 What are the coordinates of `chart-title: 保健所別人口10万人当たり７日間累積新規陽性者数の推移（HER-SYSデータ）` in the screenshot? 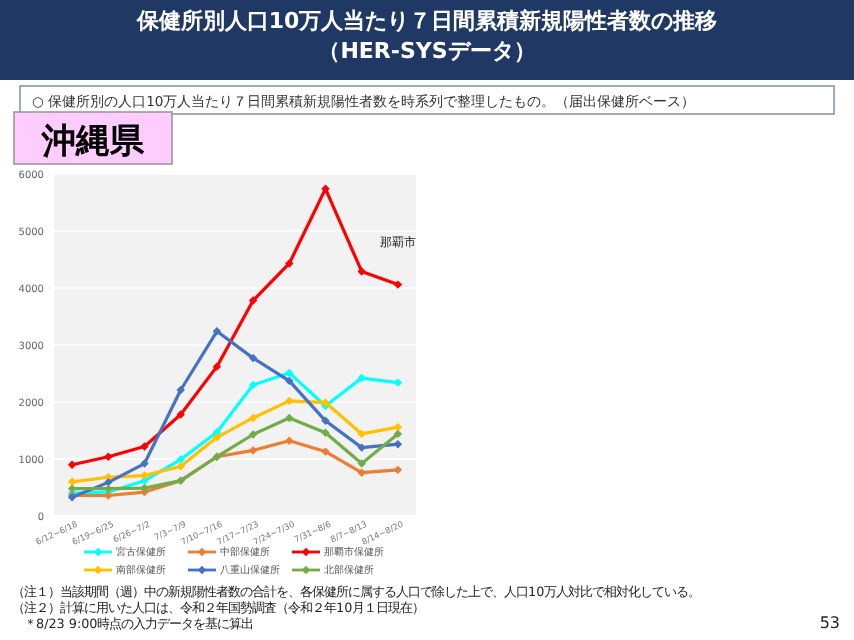 It's located at (426, 36).